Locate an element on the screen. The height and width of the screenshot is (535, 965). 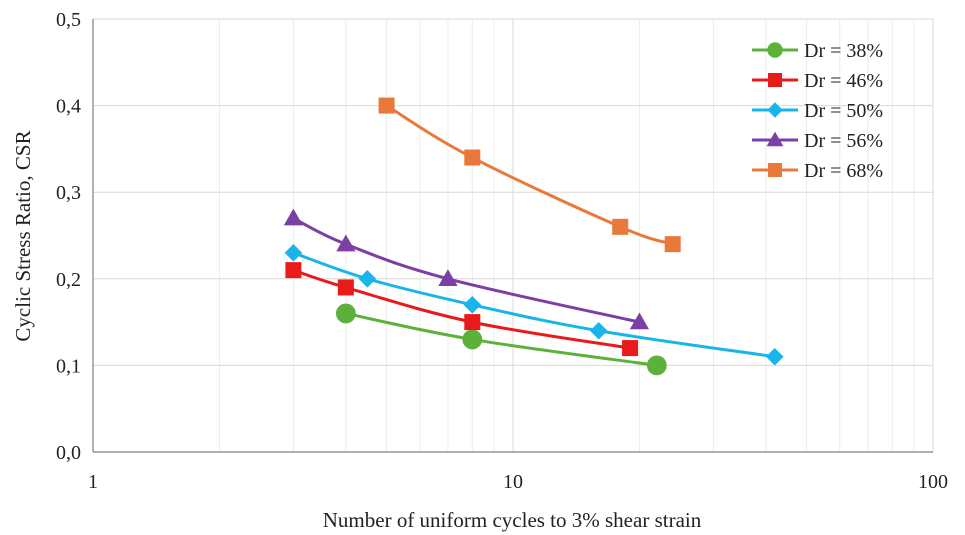
legend-label: Dr = 50% is located at coordinates (843, 111).